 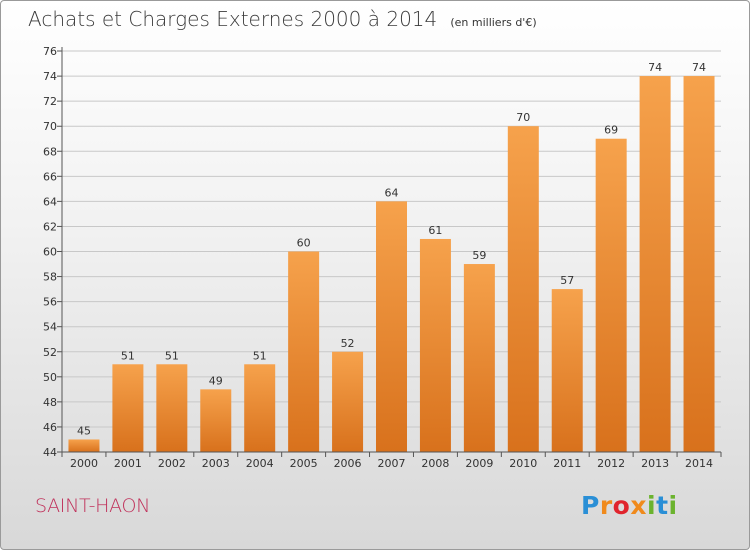 I want to click on value-label-2005: 60, so click(x=304, y=243).